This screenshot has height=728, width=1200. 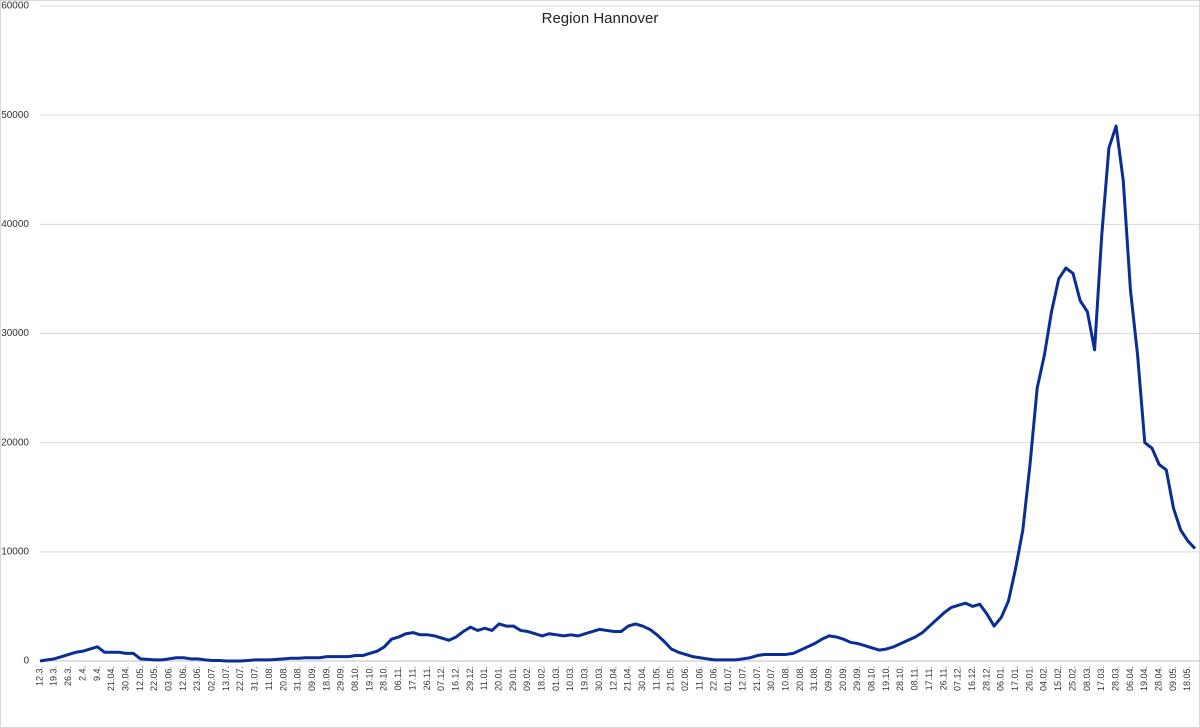 What do you see at coordinates (843, 678) in the screenshot?
I see `x-tick-label: 20.09.` at bounding box center [843, 678].